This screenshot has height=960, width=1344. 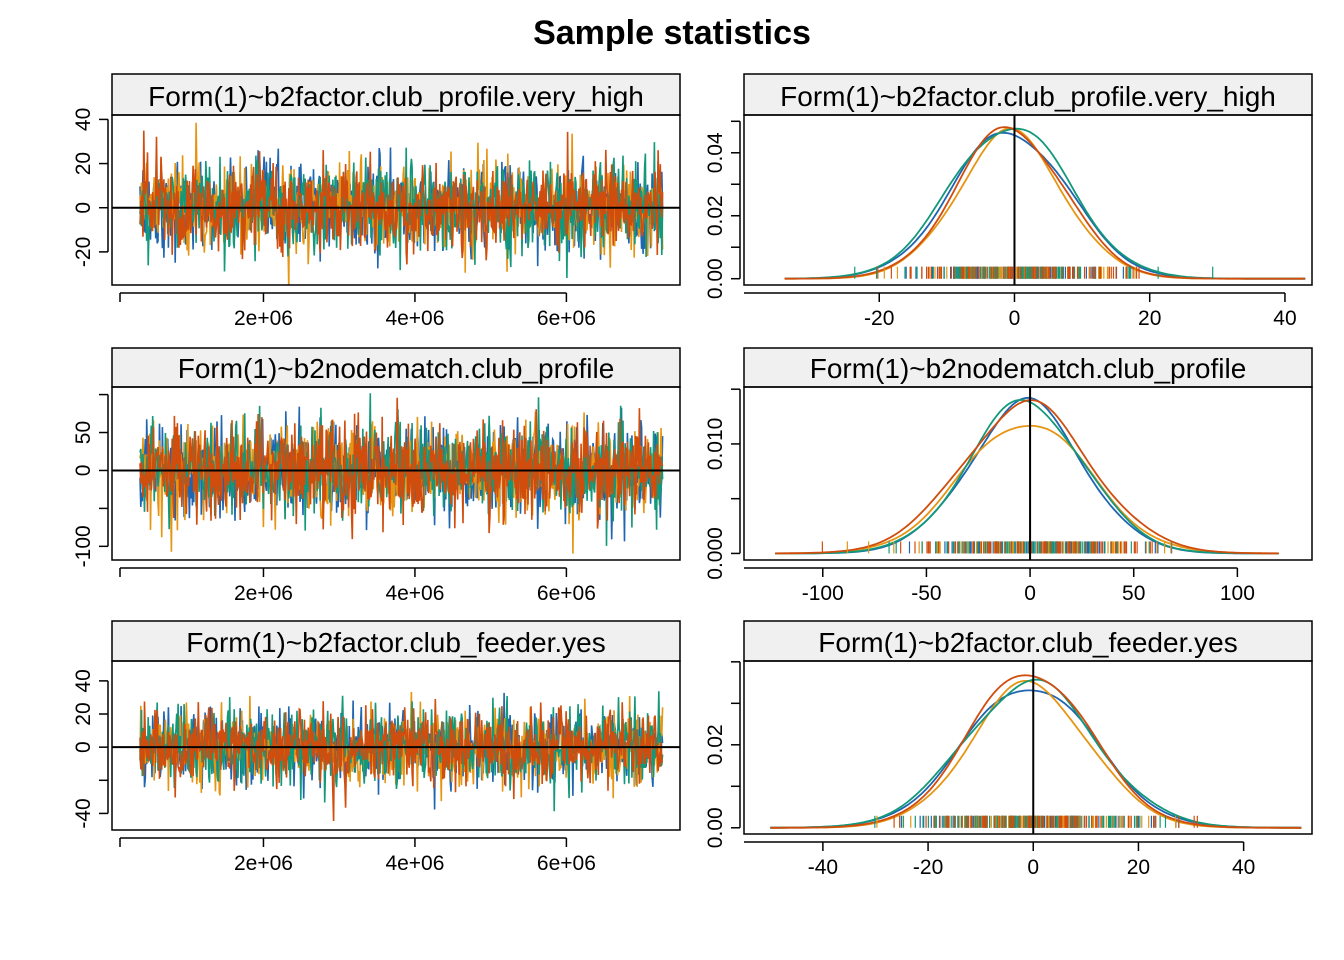 I want to click on y-axis: 0.00 0.02 0.04, so click(x=722, y=209).